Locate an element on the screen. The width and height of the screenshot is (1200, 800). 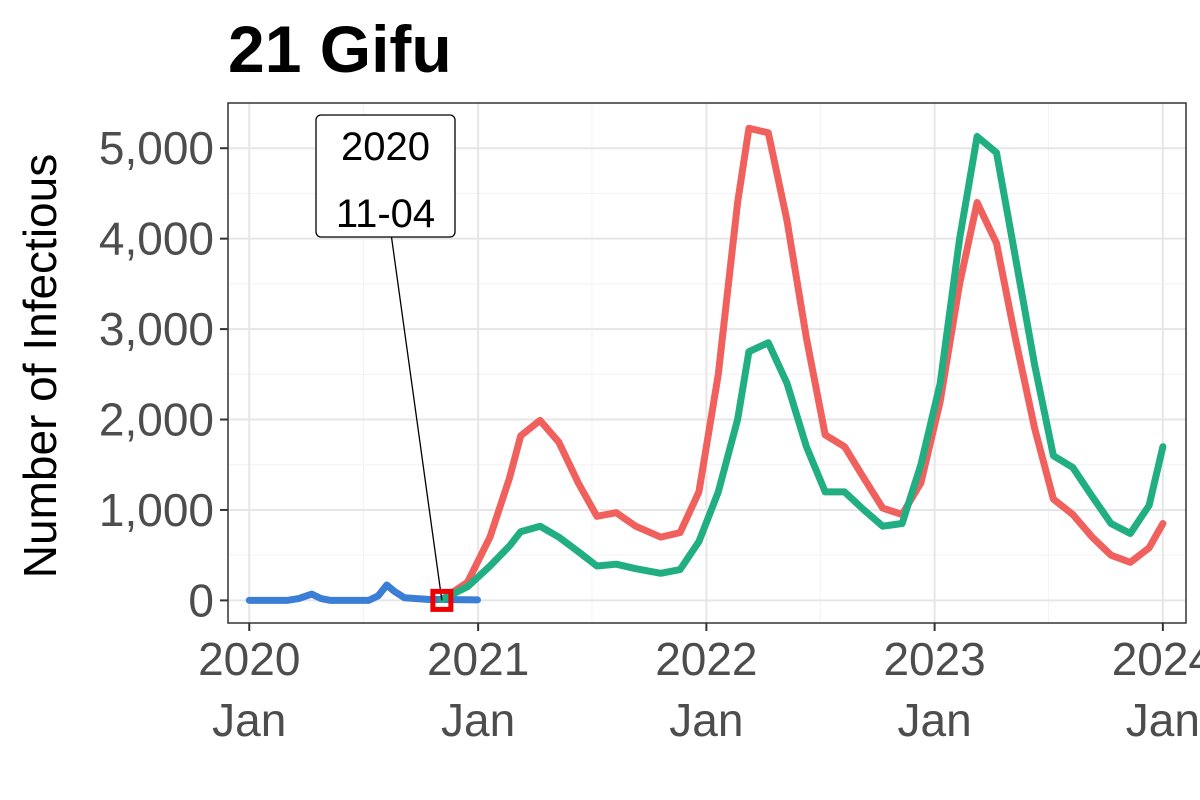
y-tick-label: 1,000 is located at coordinates (156, 510).